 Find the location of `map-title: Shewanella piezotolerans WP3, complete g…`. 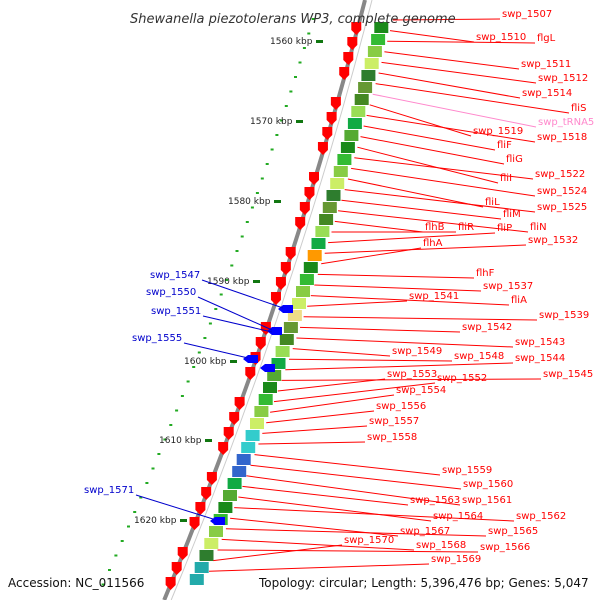

map-title: Shewanella piezotolerans WP3, complete g… is located at coordinates (293, 19).